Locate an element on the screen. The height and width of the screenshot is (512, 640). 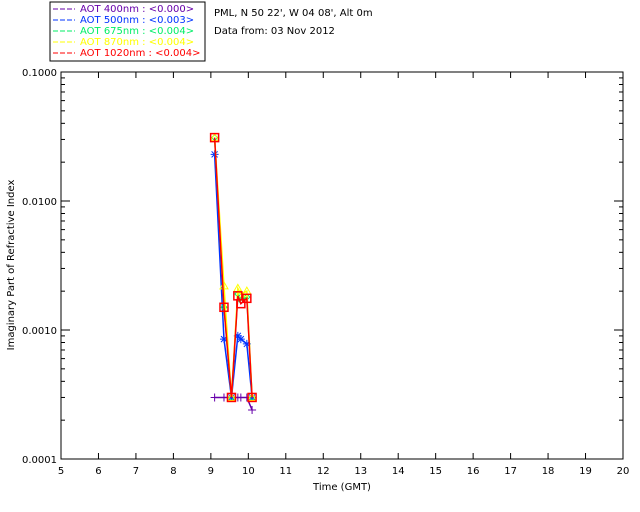
x-tick-label: 16 is located at coordinates (473, 471).